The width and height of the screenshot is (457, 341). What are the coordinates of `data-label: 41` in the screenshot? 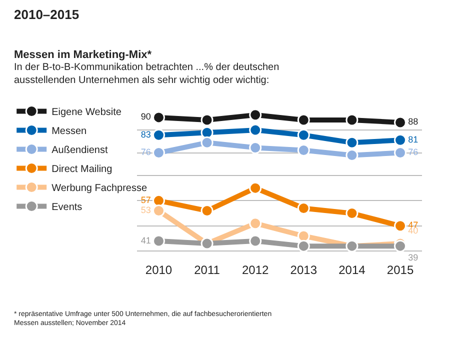 It's located at (145, 240).